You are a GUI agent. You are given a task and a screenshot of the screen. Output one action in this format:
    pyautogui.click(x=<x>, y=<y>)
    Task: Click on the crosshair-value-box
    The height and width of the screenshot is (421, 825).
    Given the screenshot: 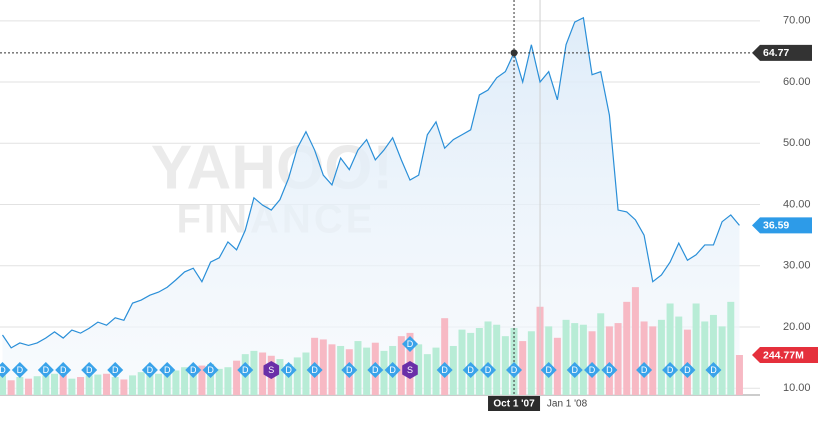 What is the action you would take?
    pyautogui.click(x=782, y=52)
    